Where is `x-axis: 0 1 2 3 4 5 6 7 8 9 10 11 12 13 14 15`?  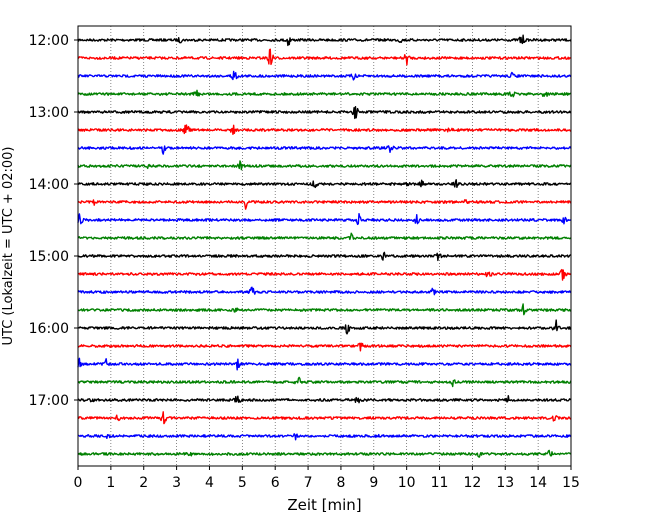
x-axis: 0 1 2 3 4 5 6 7 8 9 10 11 12 13 14 15 is located at coordinates (327, 478).